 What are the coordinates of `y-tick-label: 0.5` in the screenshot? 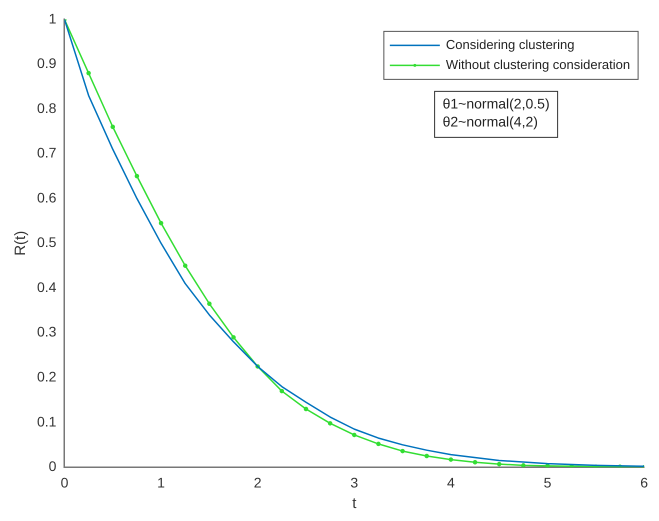 It's located at (46, 242).